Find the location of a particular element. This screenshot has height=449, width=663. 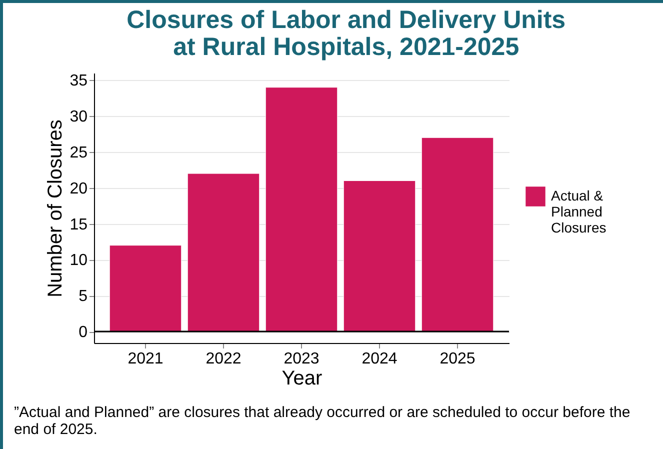

x-tick-label: 2021 is located at coordinates (146, 359).